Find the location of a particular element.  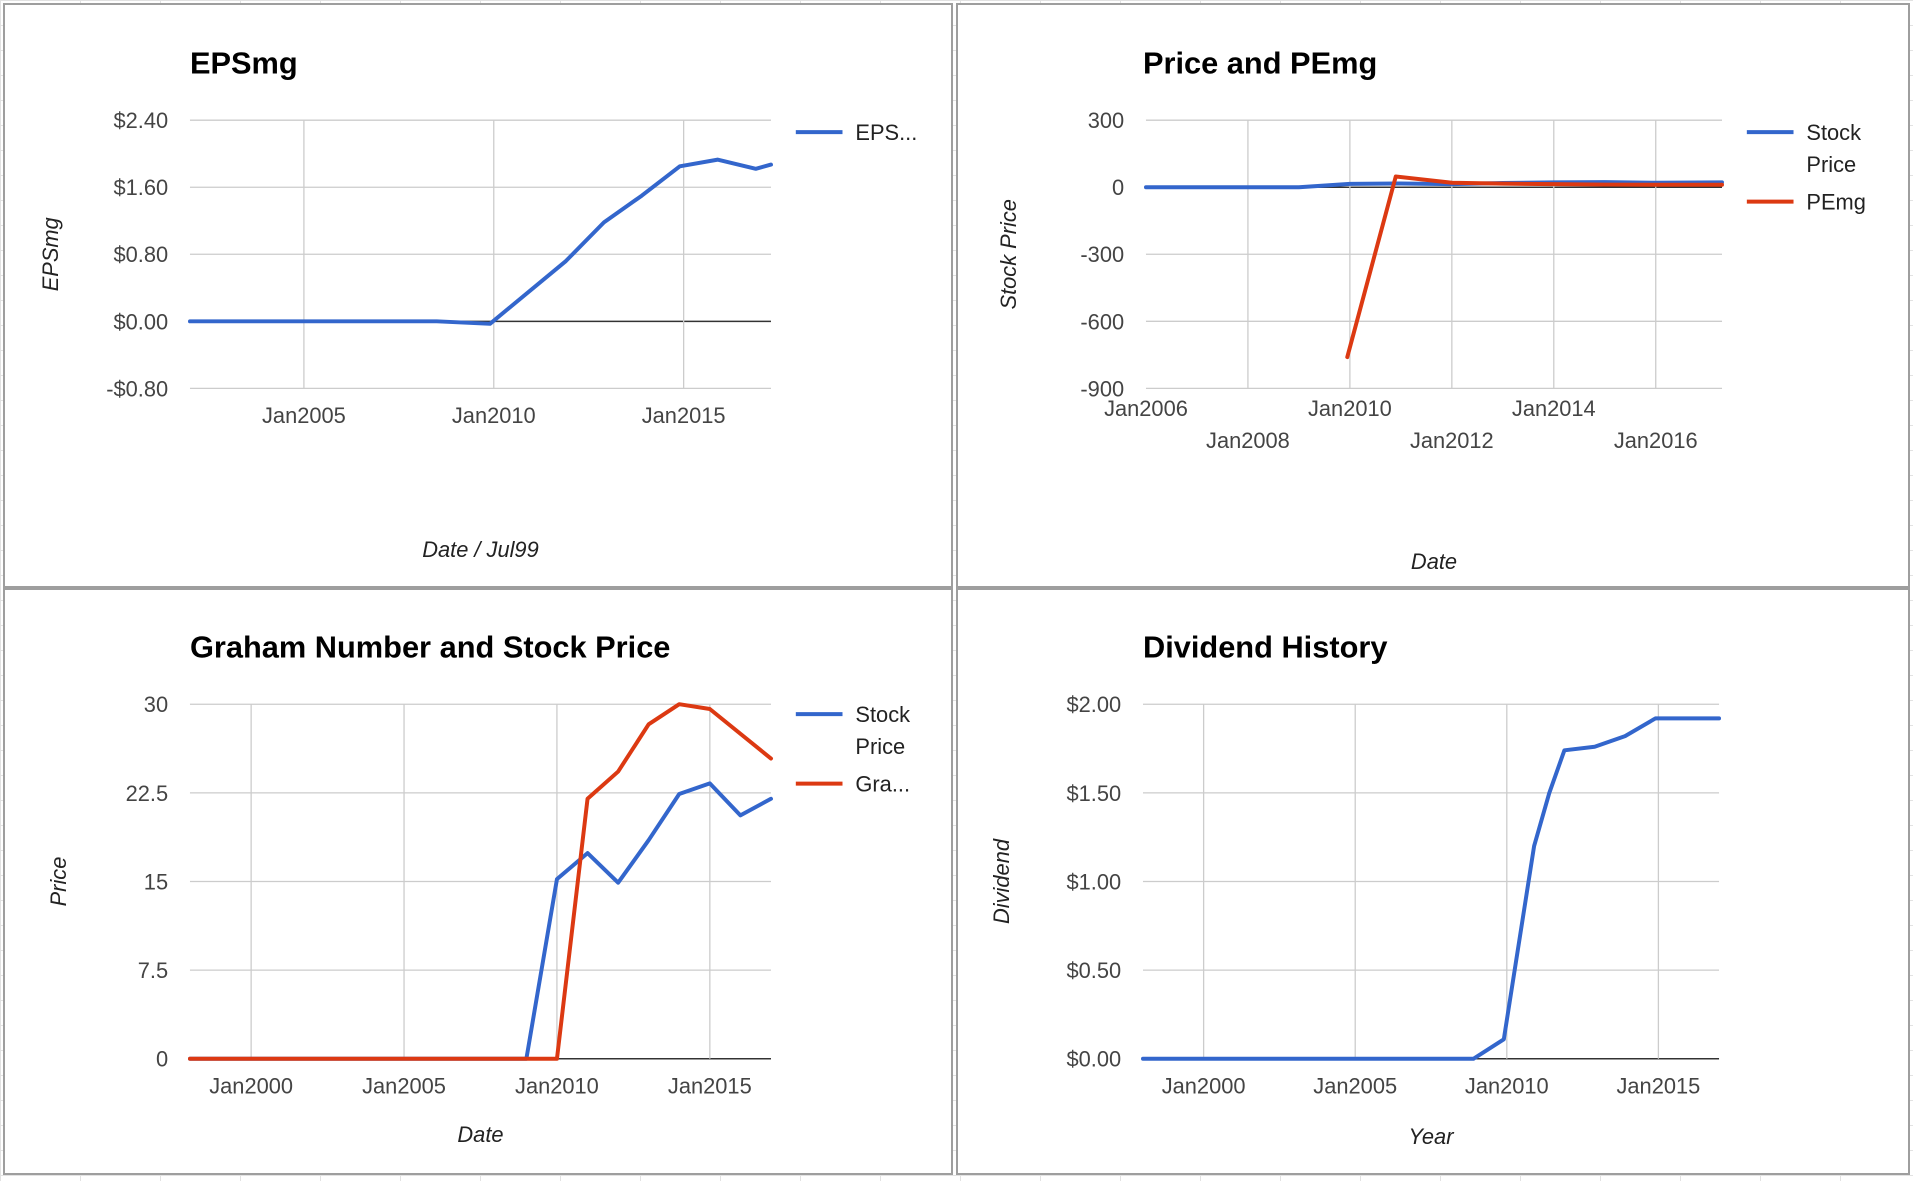

y-axis-title: Dividend is located at coordinates (1001, 881).